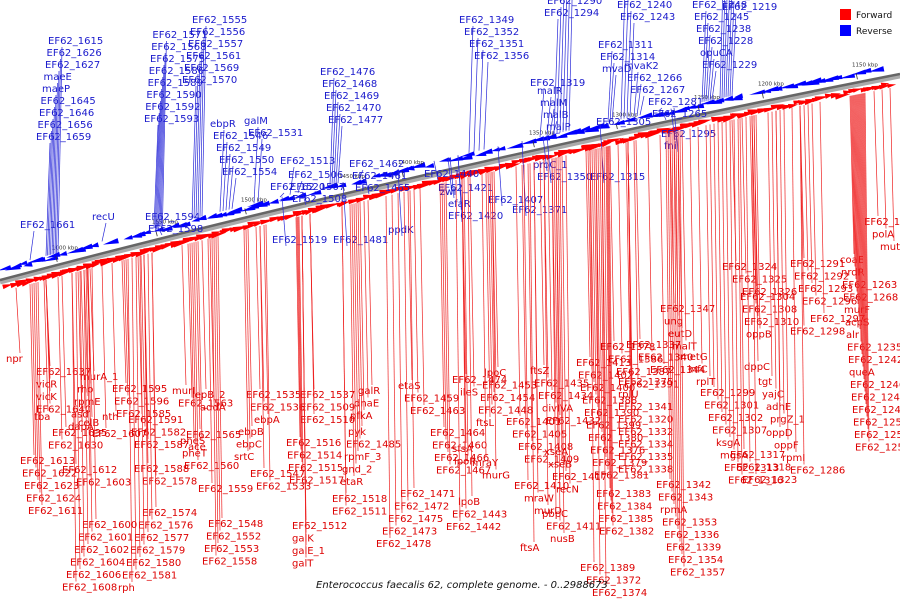  What do you see at coordinates (817, 332) in the screenshot?
I see `forward-gene-label: EF62_1298` at bounding box center [817, 332].